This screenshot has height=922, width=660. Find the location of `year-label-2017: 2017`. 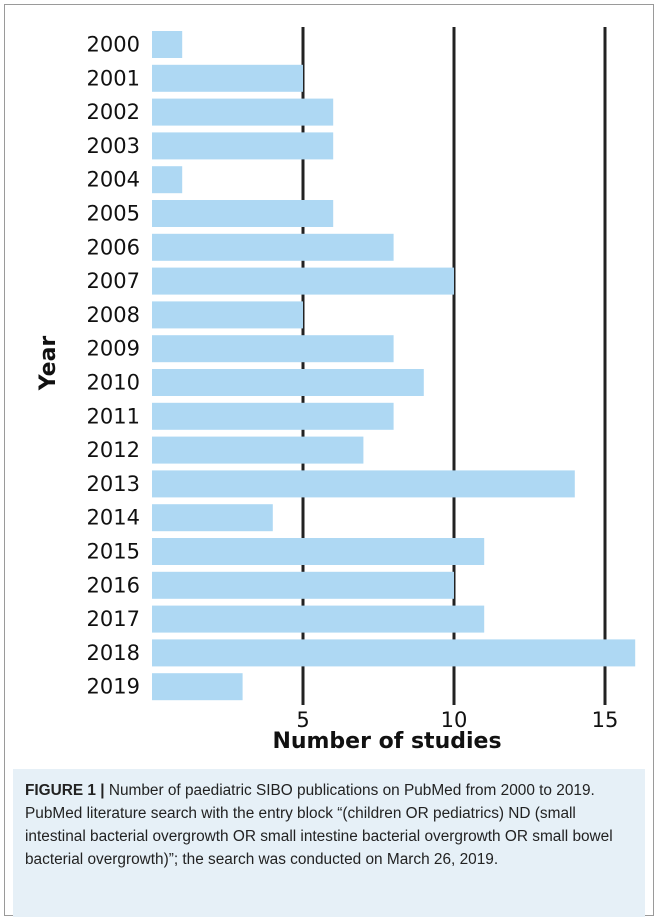

year-label-2017: 2017 is located at coordinates (113, 619).